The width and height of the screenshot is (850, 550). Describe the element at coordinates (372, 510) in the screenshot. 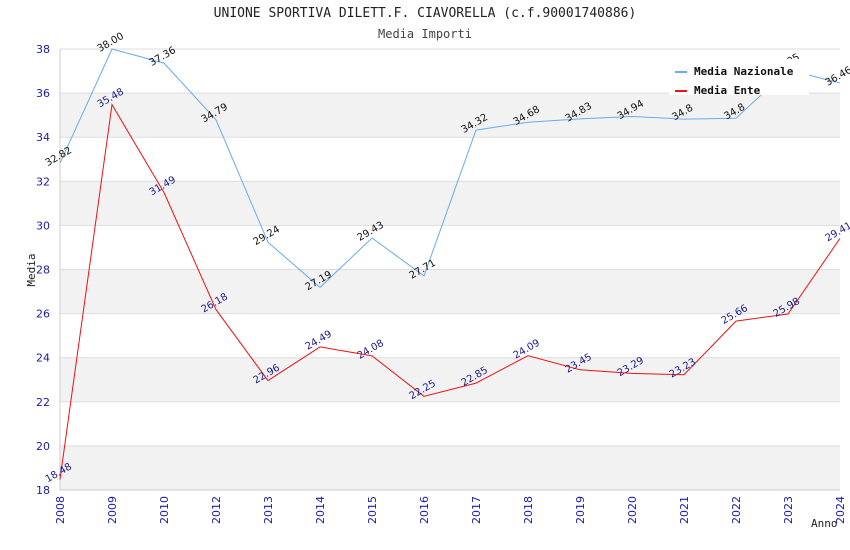

I see `x-tick-label: 2015` at that location.